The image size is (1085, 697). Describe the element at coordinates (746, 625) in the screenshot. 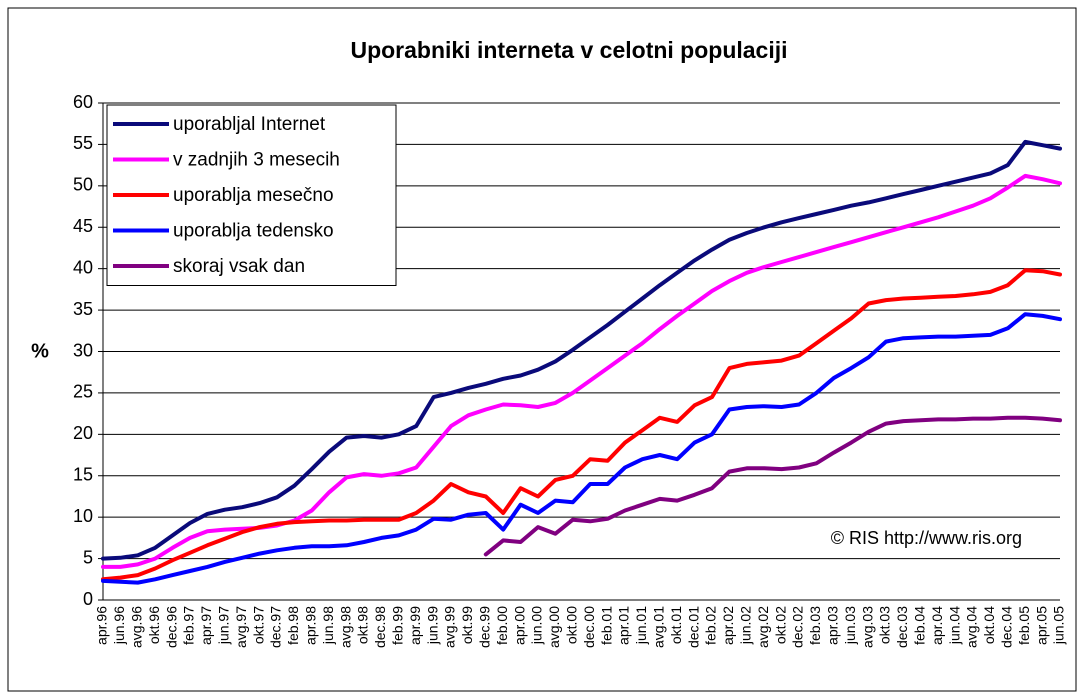

I see `x-tick-label: jun.02` at that location.